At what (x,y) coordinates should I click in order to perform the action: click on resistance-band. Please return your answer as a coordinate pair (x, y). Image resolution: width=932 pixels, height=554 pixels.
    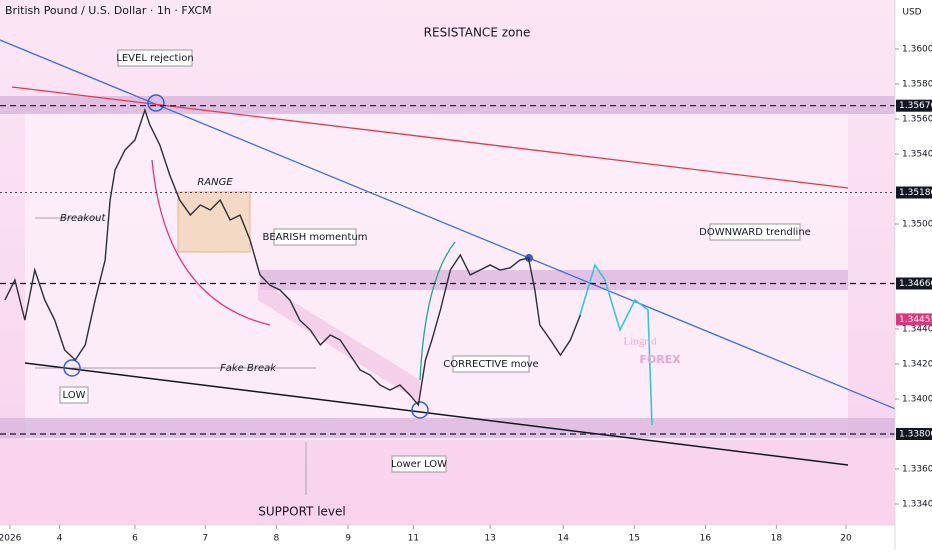
    Looking at the image, I should click on (447, 105).